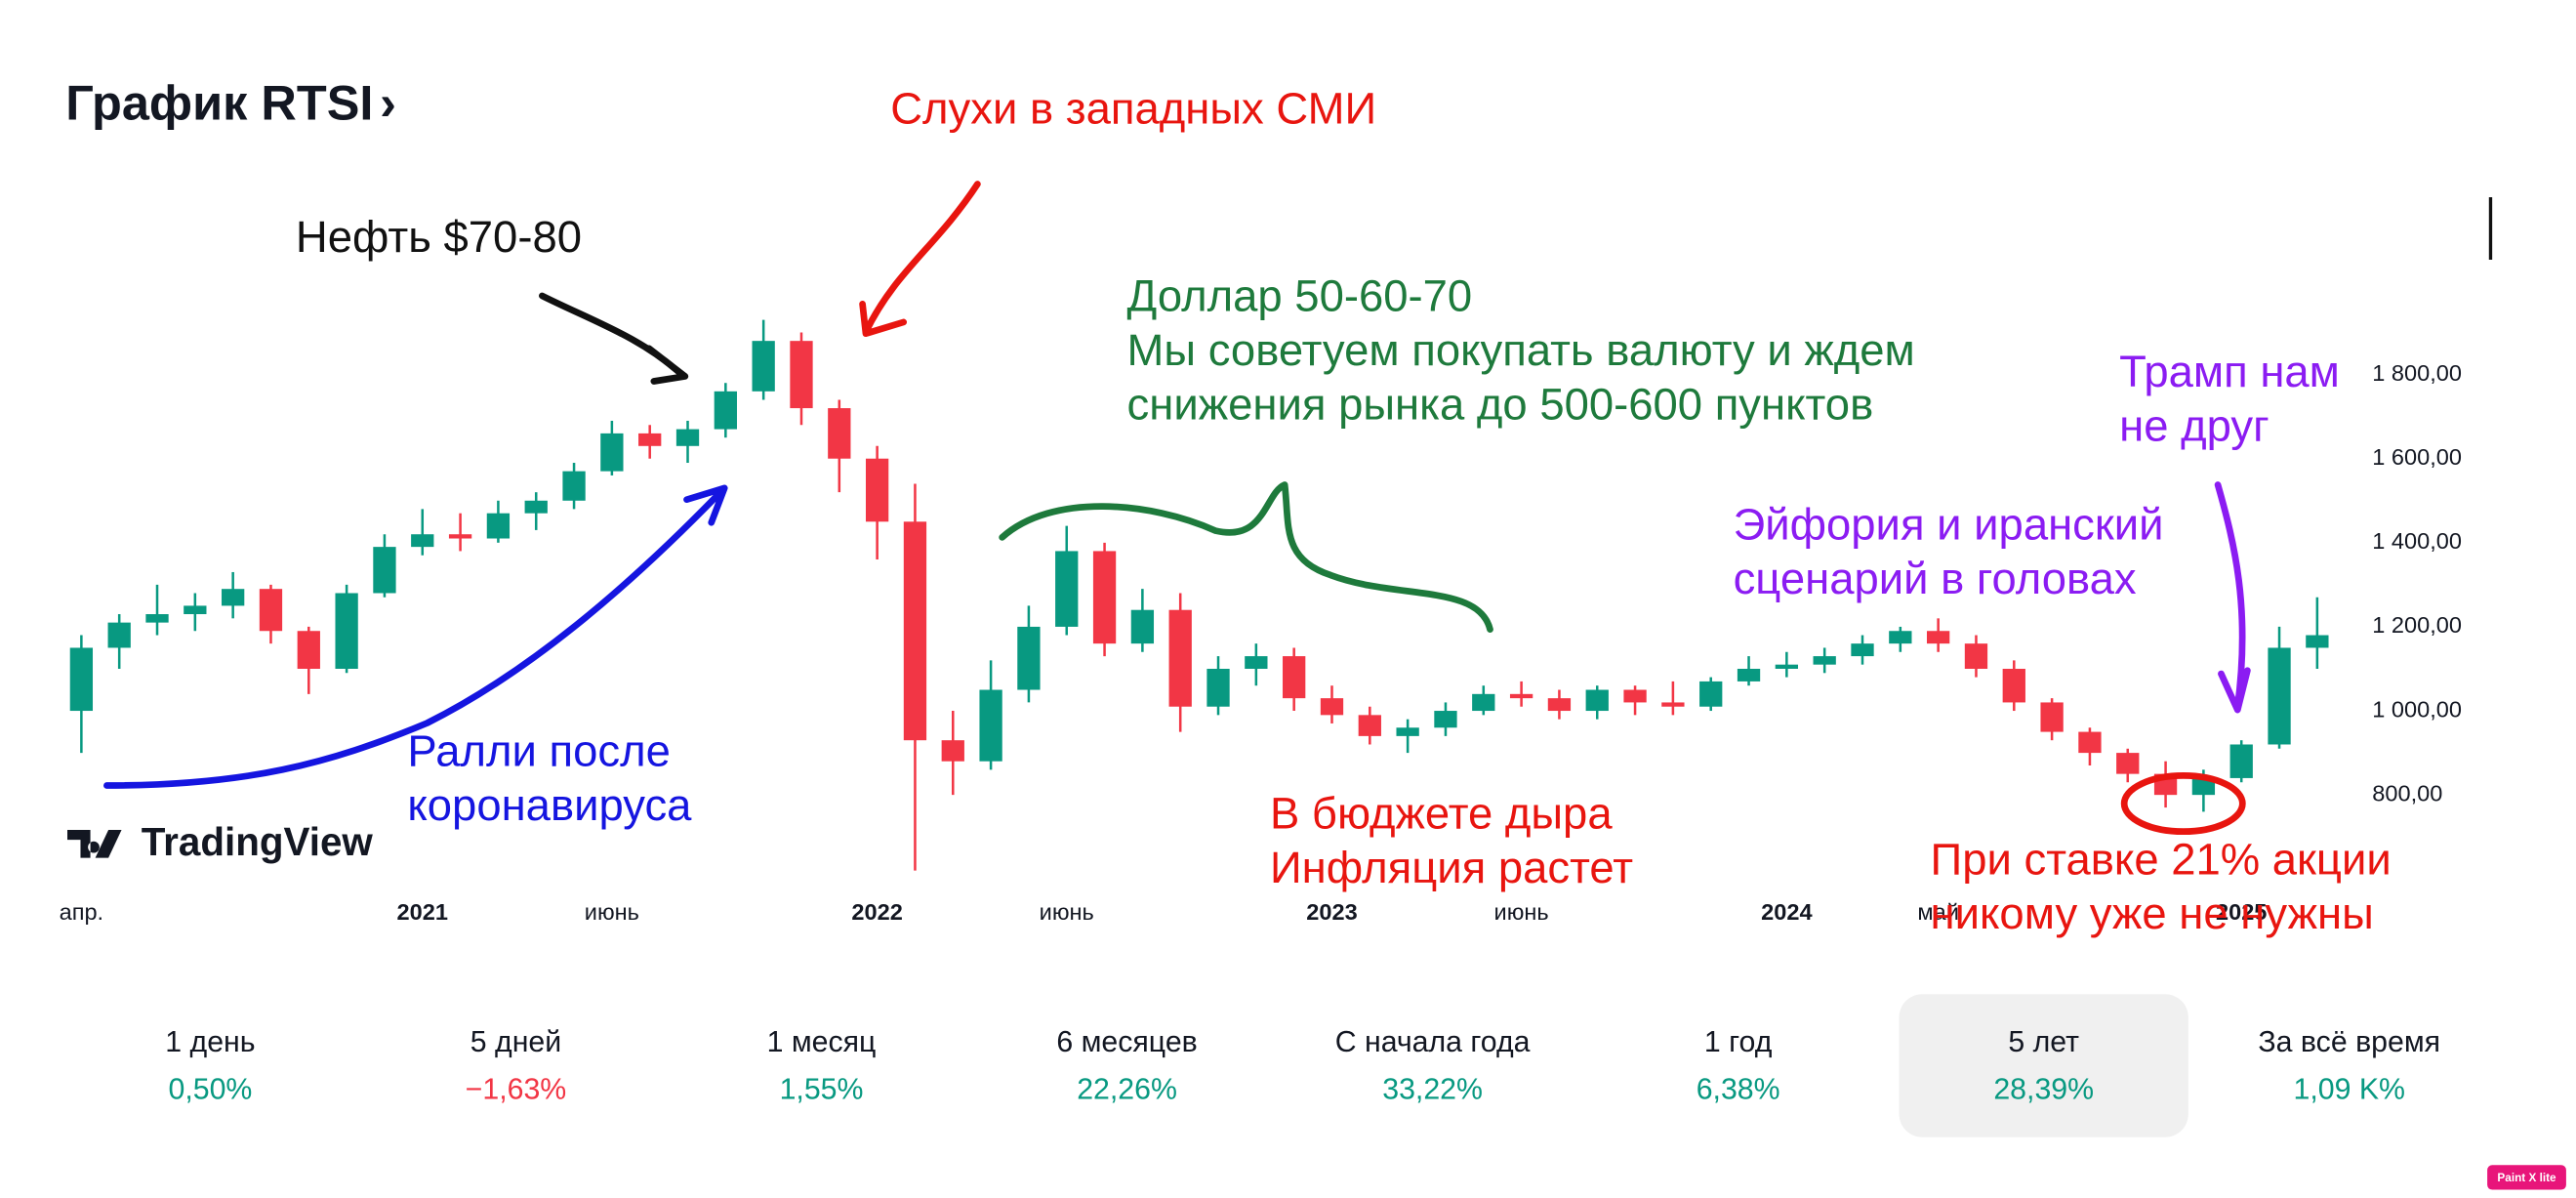  Describe the element at coordinates (2183, 804) in the screenshot. I see `red-circle` at that location.